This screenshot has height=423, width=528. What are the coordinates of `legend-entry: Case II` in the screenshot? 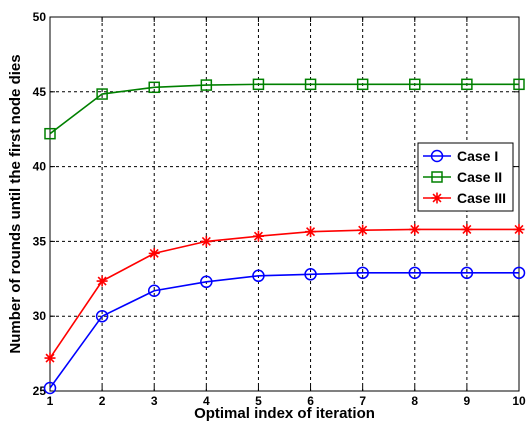 It's located at (462, 177).